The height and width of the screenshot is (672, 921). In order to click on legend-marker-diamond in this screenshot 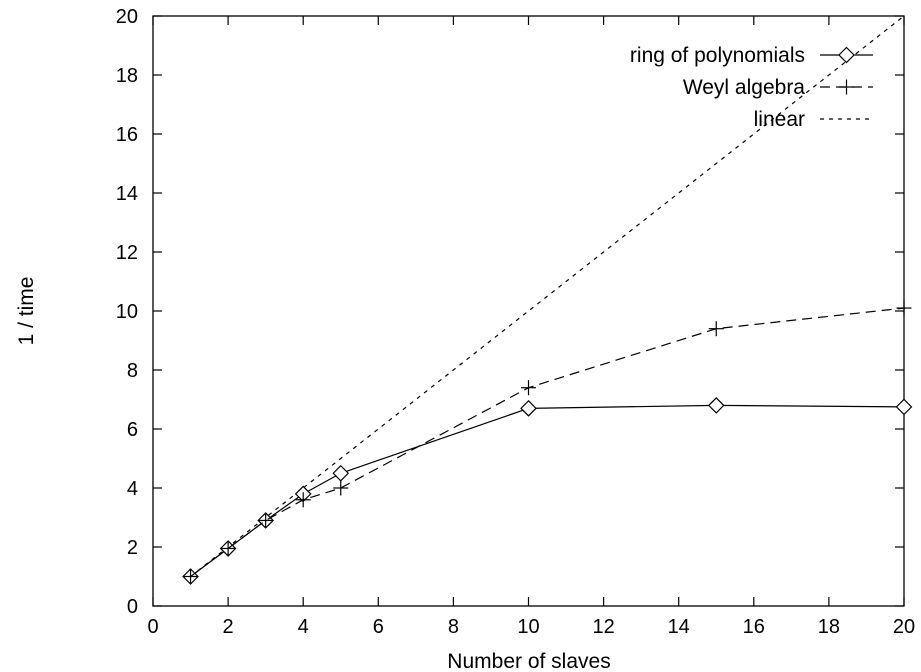, I will do `click(846, 55)`.